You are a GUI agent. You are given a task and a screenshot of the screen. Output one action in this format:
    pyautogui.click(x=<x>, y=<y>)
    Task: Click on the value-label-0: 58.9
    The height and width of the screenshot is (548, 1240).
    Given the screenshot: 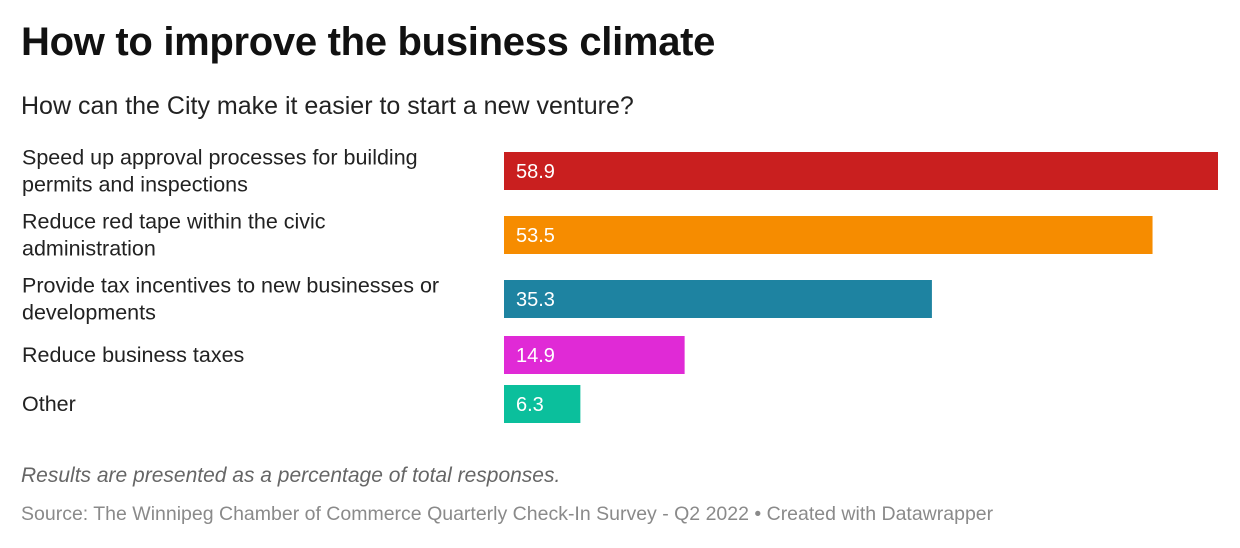 What is the action you would take?
    pyautogui.click(x=535, y=172)
    